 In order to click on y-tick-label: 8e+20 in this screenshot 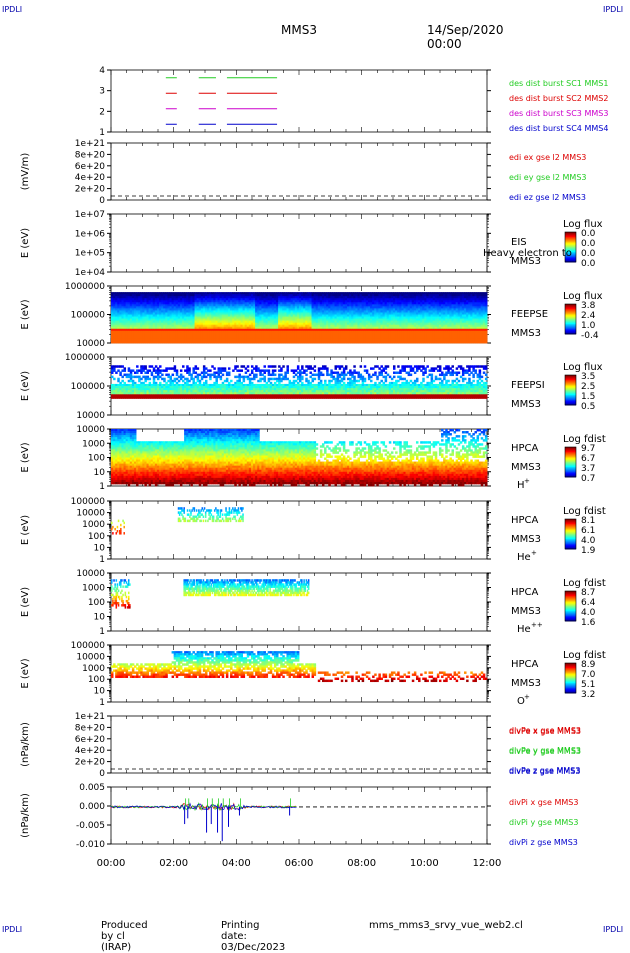, I will do `click(90, 155)`.